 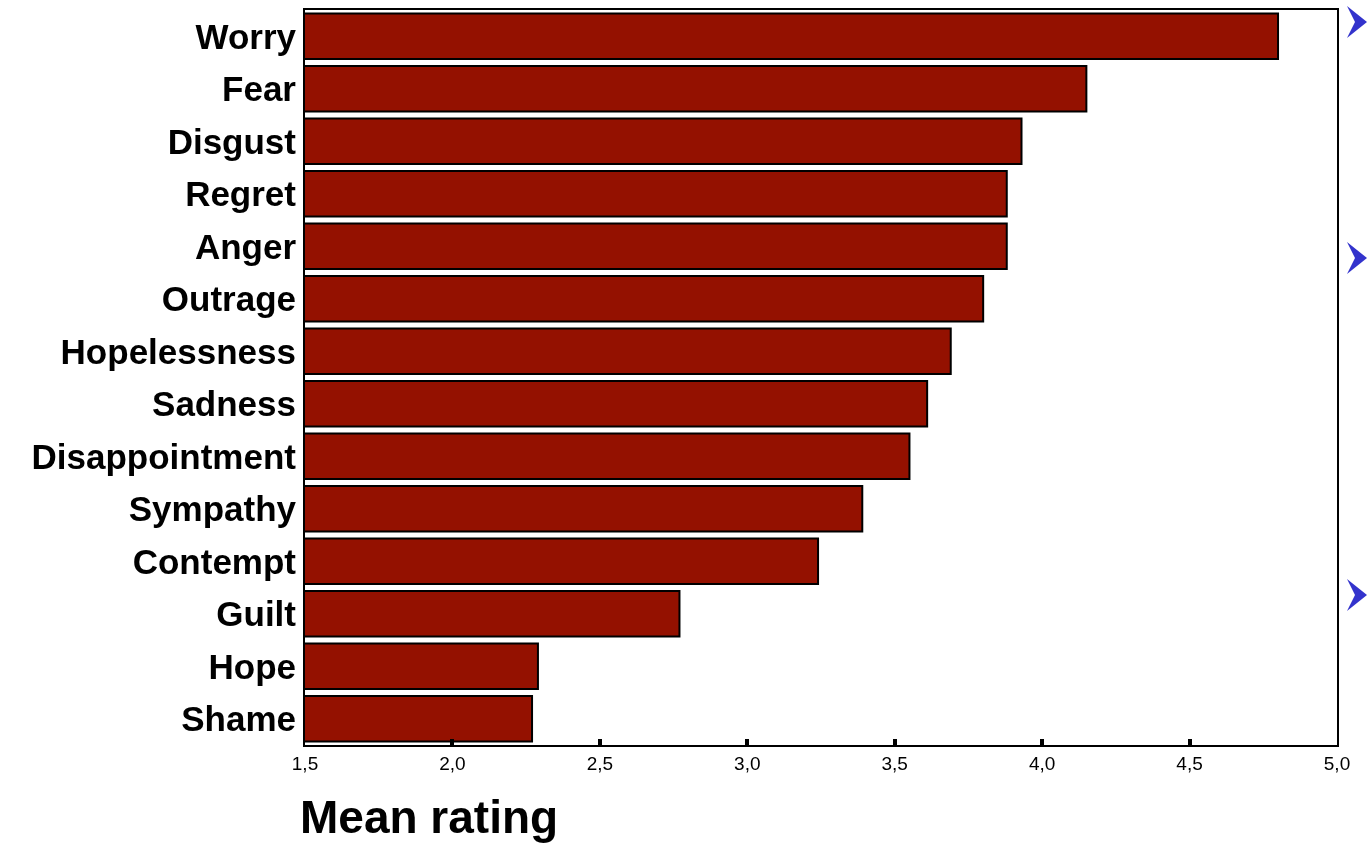 I want to click on y-tick-label: Hope, so click(x=252, y=666).